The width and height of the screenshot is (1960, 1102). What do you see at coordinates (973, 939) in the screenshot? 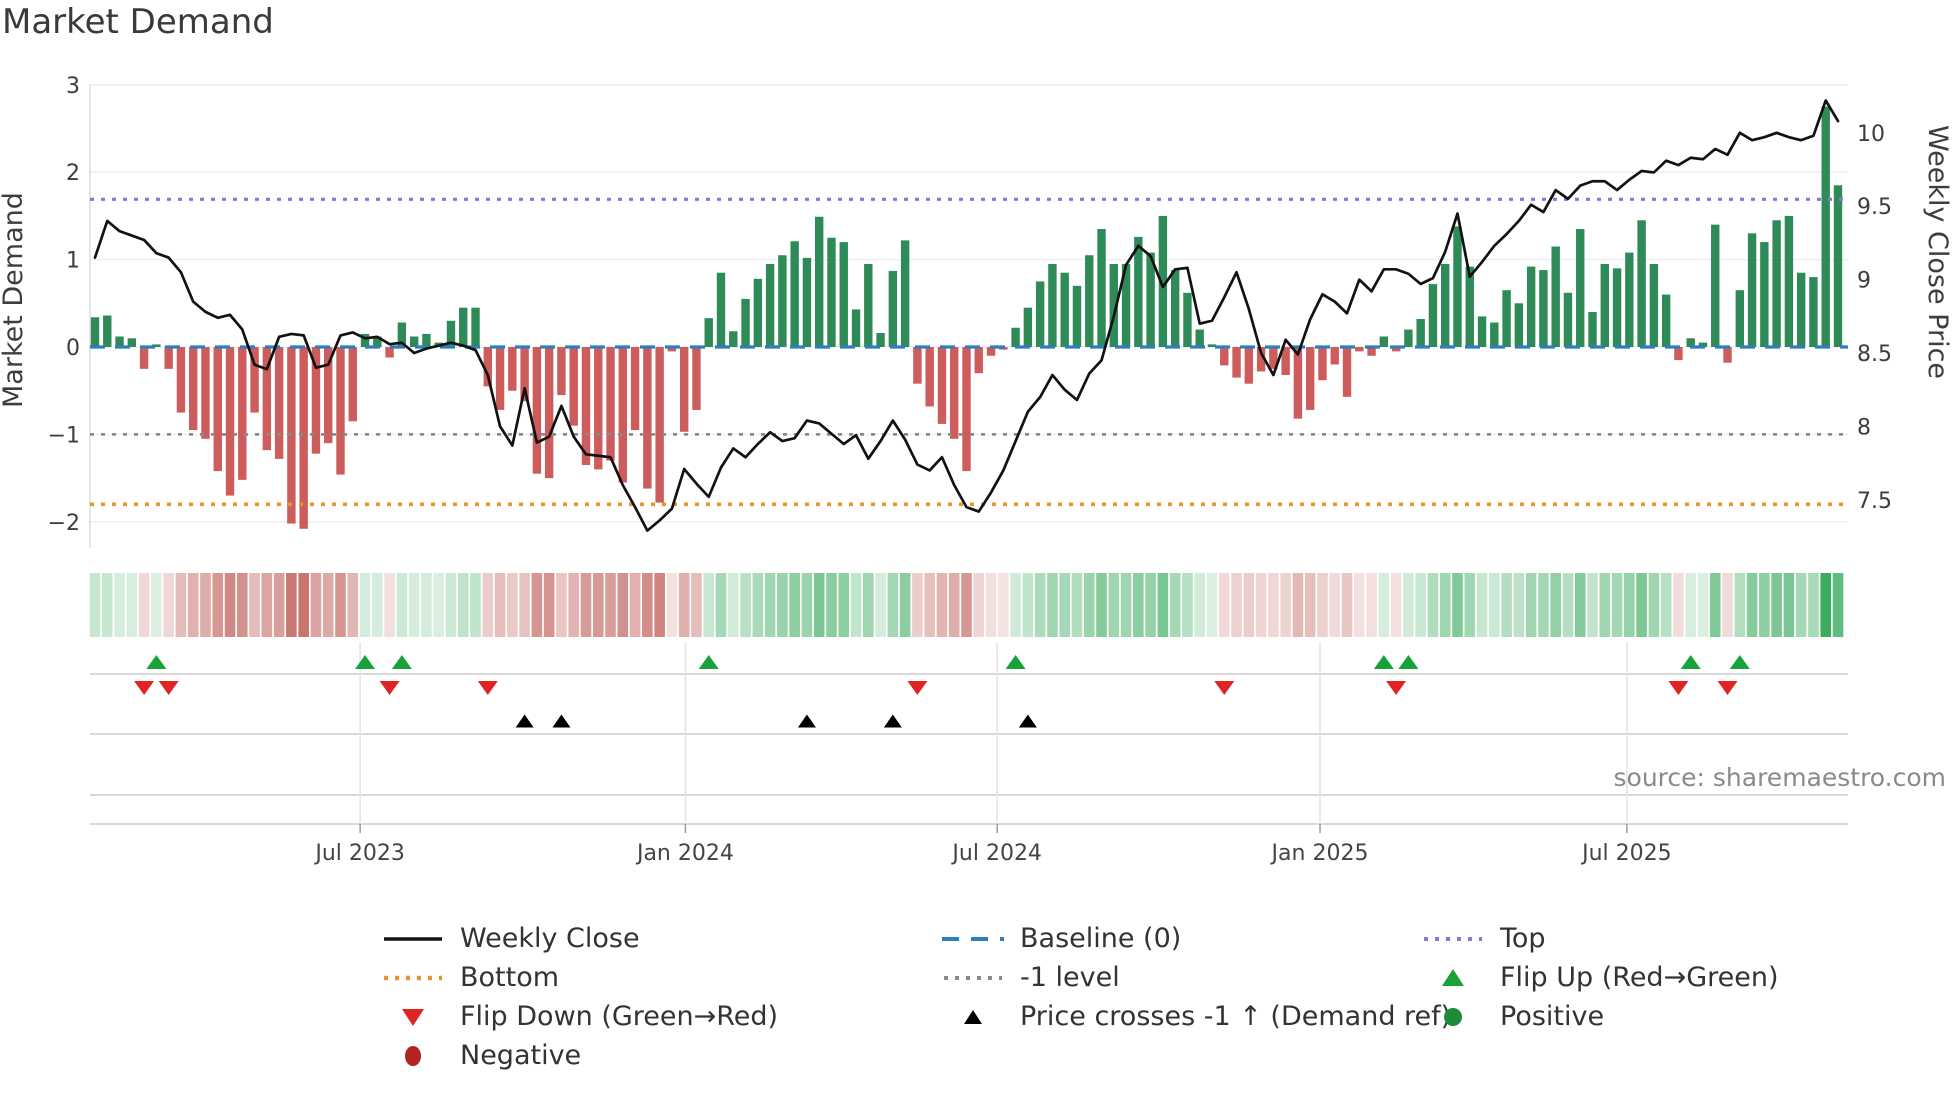
I see `baseline-dash-icon` at bounding box center [973, 939].